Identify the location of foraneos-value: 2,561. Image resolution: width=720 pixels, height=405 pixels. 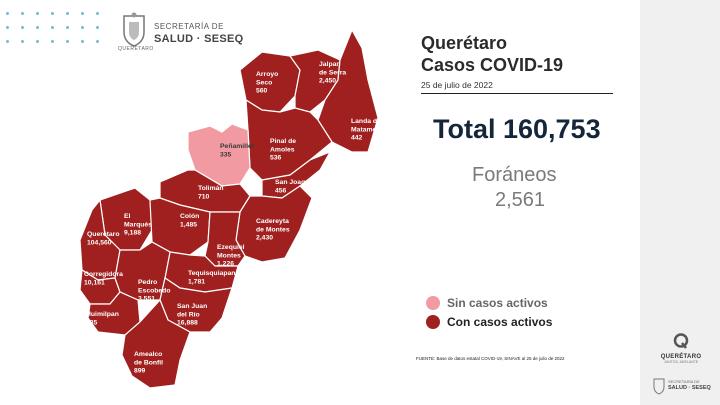
(520, 200).